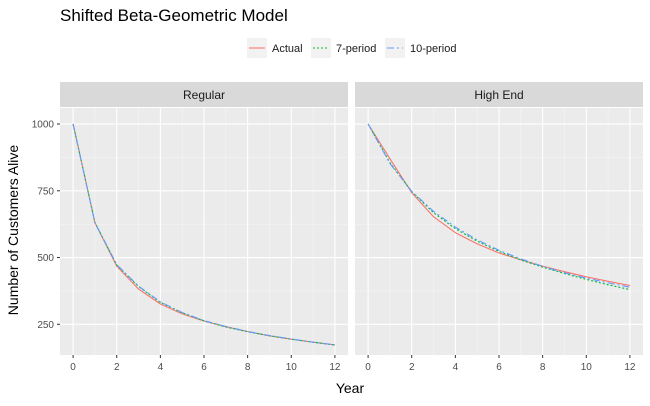 The width and height of the screenshot is (650, 406). What do you see at coordinates (395, 48) in the screenshot?
I see `legend-key-background` at bounding box center [395, 48].